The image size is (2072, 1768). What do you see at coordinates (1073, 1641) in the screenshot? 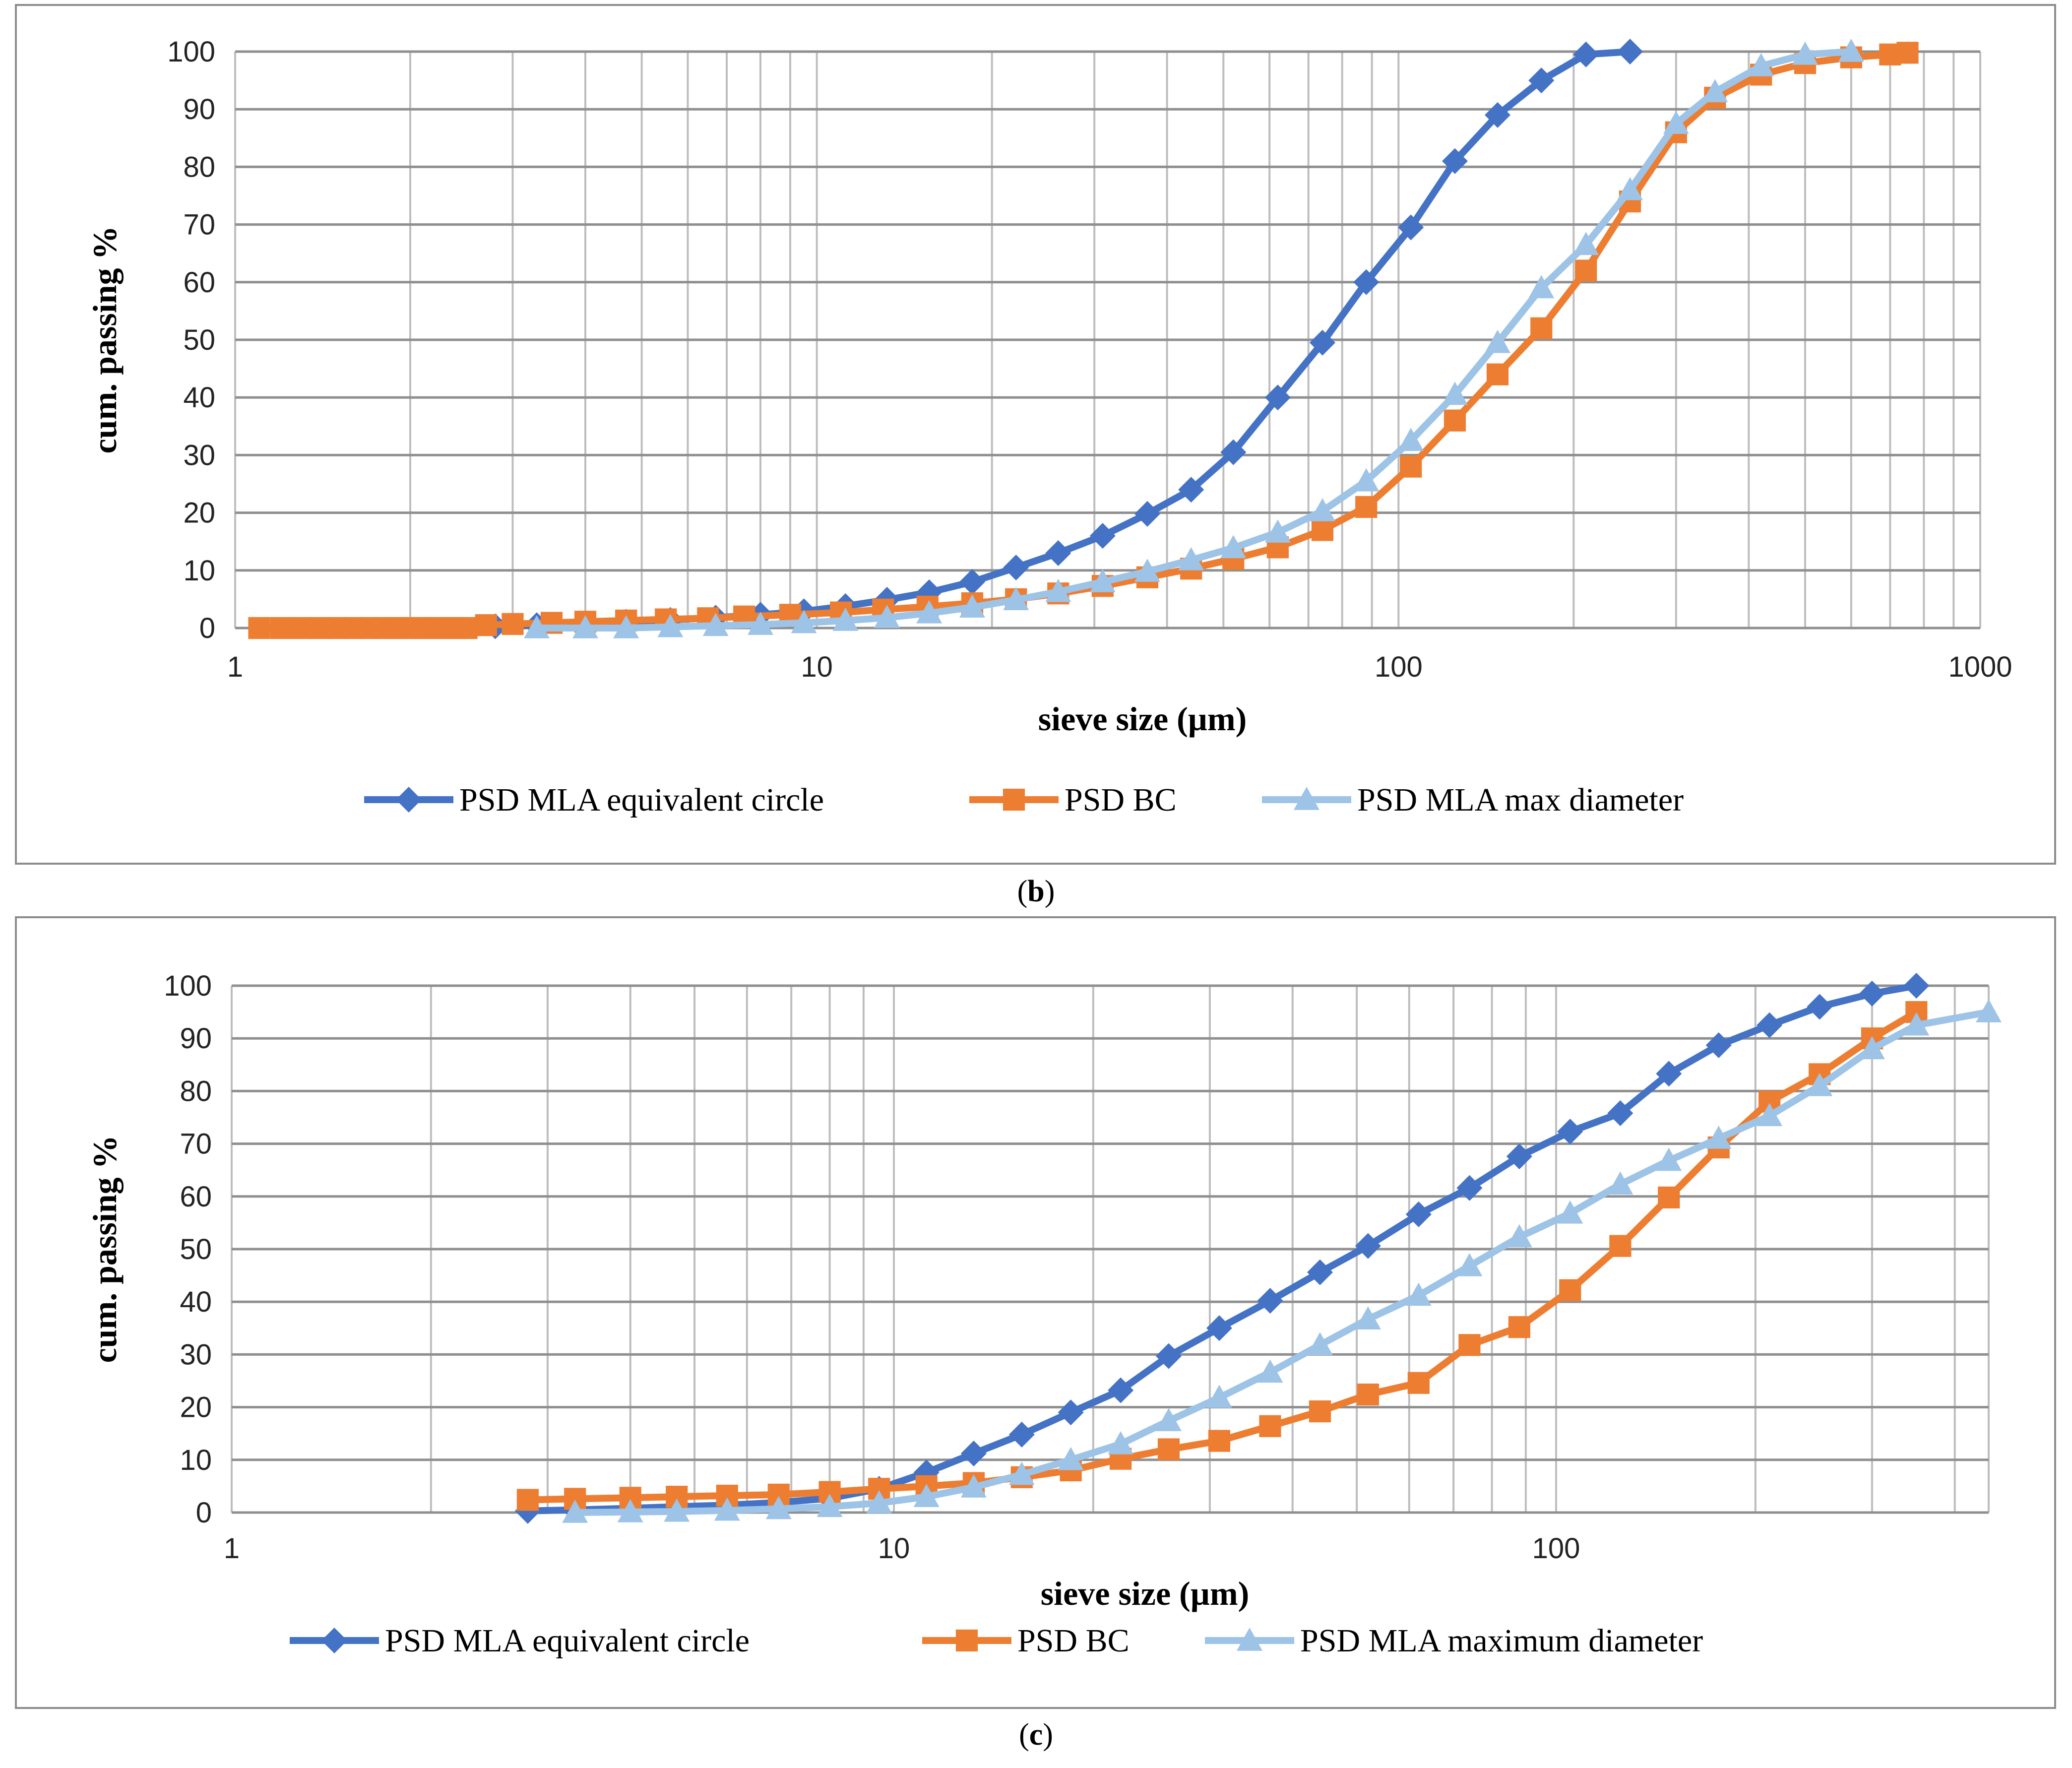
I see `chart-c-legend-label-1: PSD BC` at bounding box center [1073, 1641].